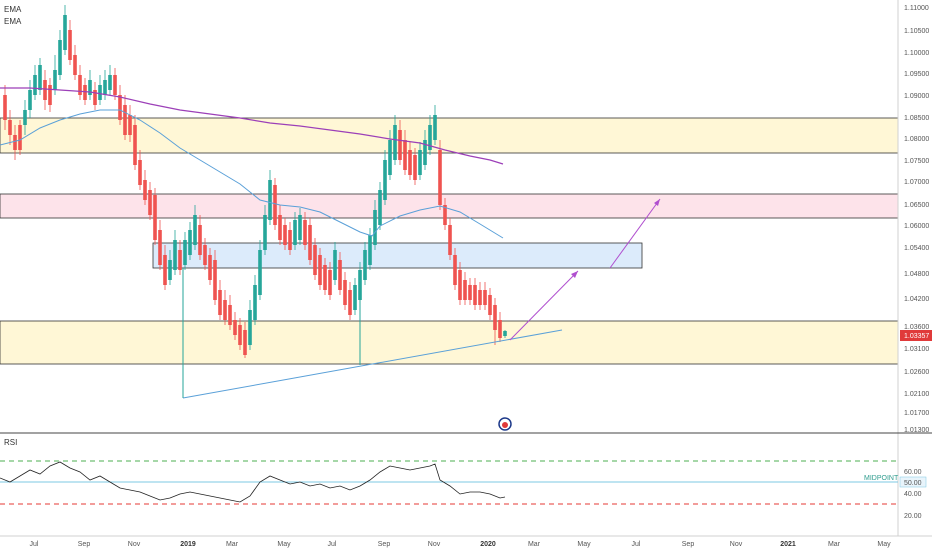  I want to click on ema-slow-line, so click(252, 126).